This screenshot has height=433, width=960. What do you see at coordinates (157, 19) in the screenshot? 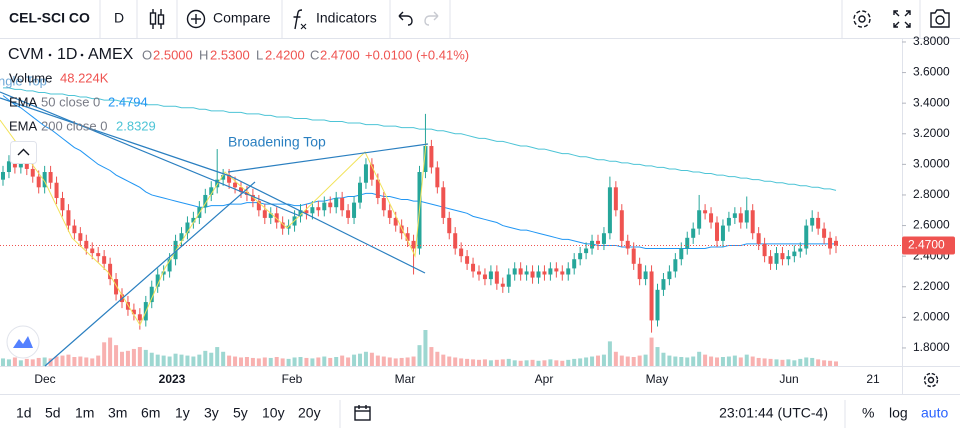
I see `chart-type-icon` at bounding box center [157, 19].